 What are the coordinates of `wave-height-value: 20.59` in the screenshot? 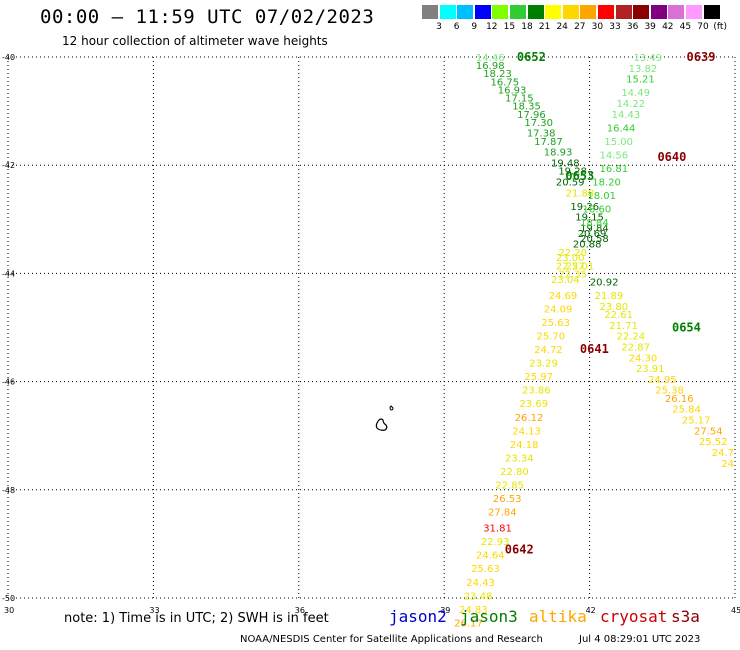 It's located at (570, 182).